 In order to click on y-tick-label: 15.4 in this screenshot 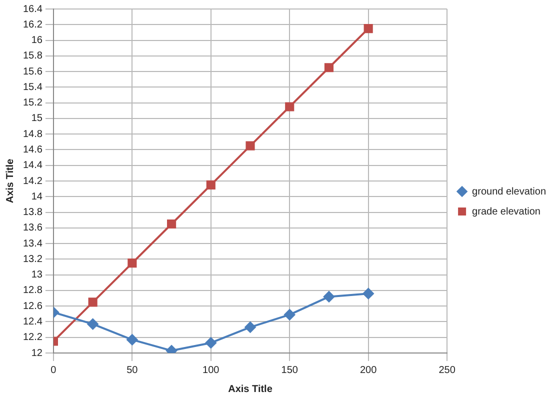, I will do `click(32, 87)`.